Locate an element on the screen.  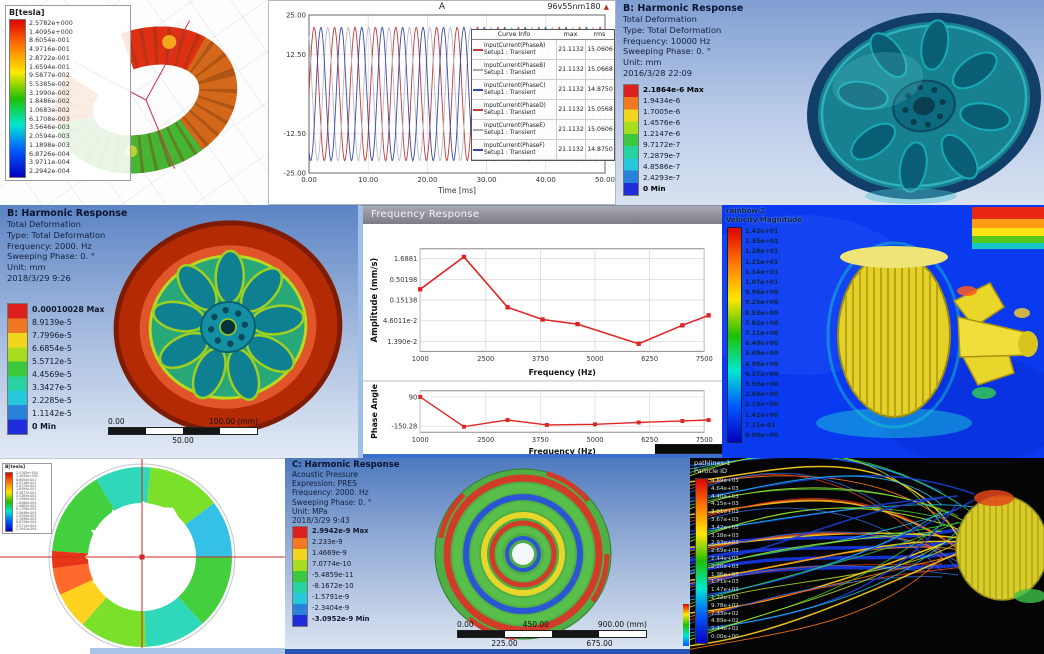
wheel-model is located at coordinates (924, 108).